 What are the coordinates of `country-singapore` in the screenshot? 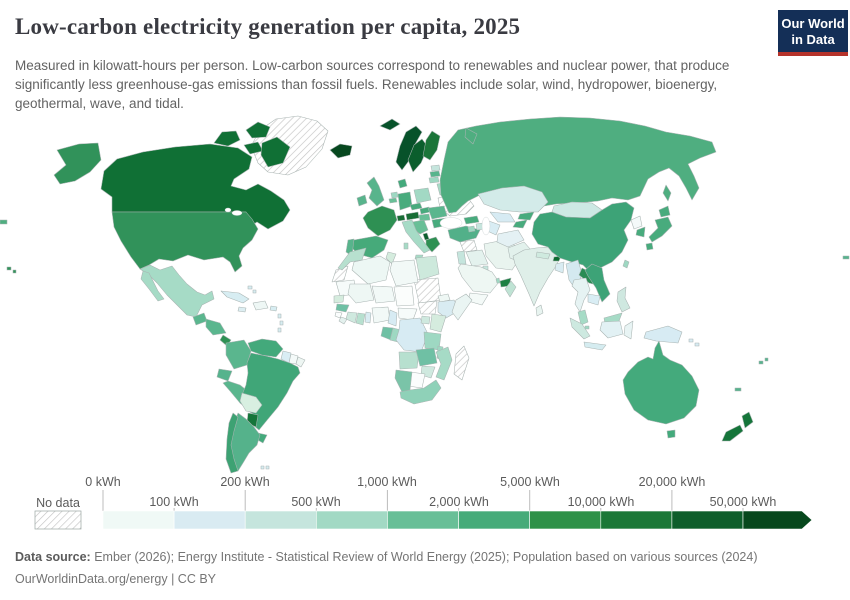 It's located at (587, 327).